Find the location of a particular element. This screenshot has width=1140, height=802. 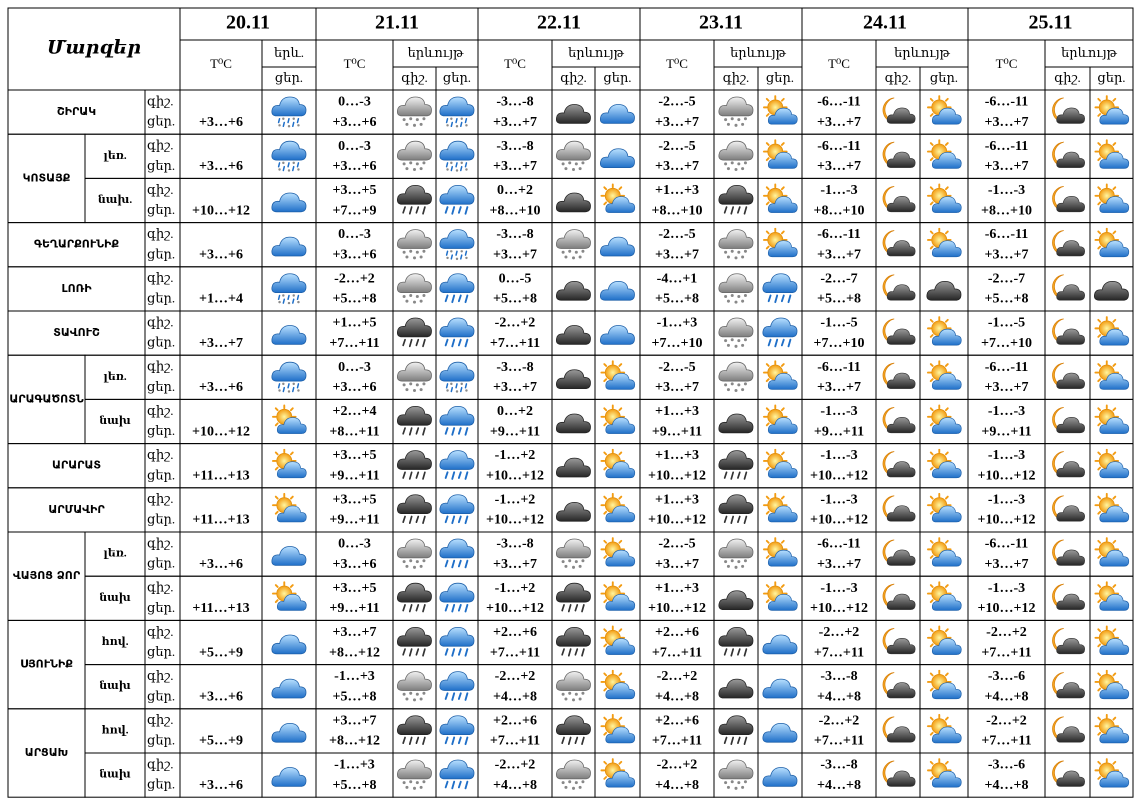

zone-name: նախ is located at coordinates (115, 686).